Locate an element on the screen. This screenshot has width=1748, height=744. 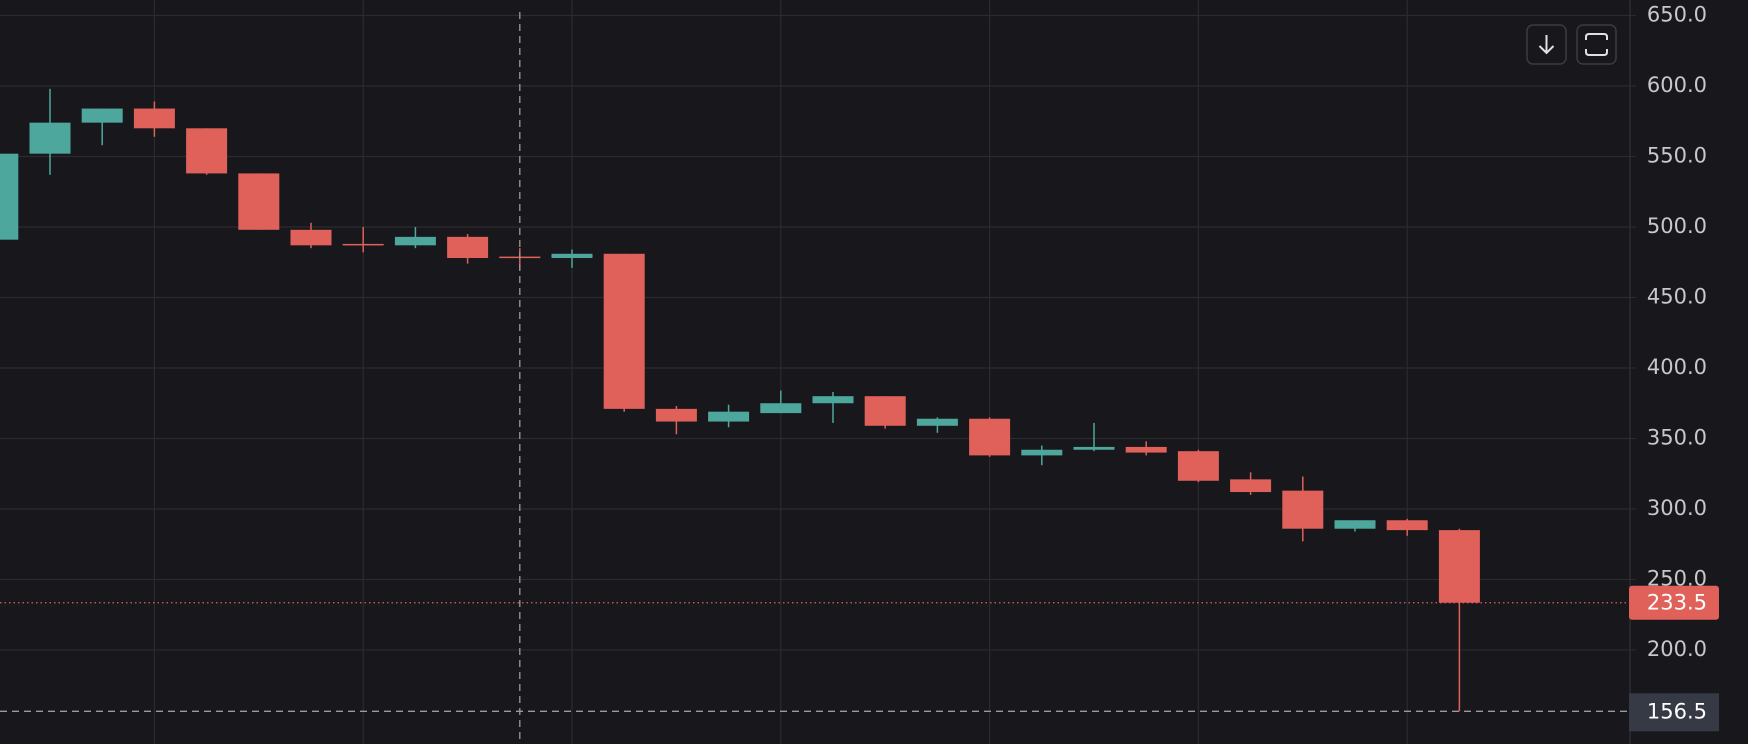
y-tick-label: 300.0 is located at coordinates (1677, 508).